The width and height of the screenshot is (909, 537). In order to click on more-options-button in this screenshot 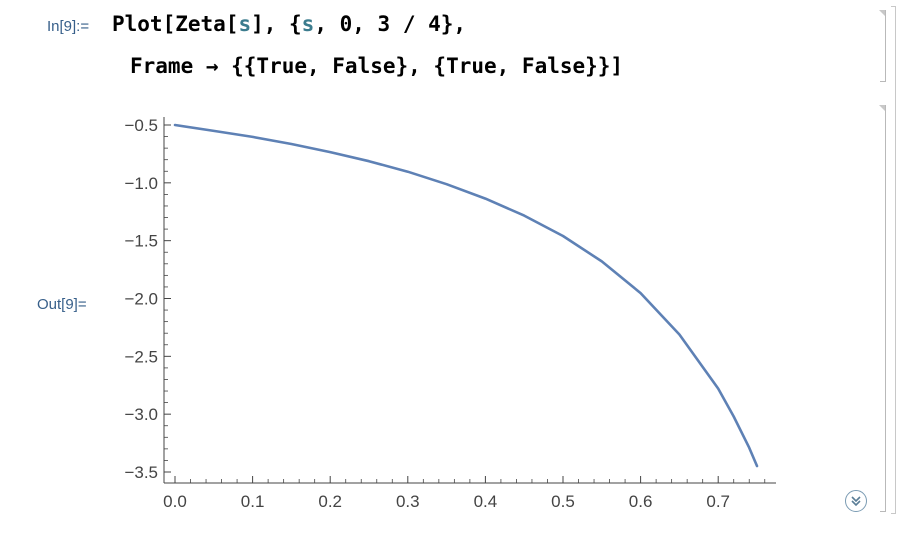, I will do `click(856, 501)`.